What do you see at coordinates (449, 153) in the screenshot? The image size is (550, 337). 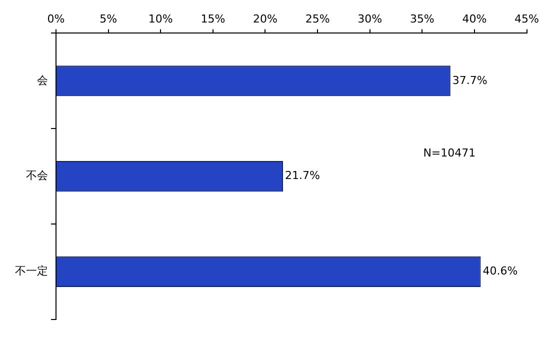 I see `annotation: N=10471` at bounding box center [449, 153].